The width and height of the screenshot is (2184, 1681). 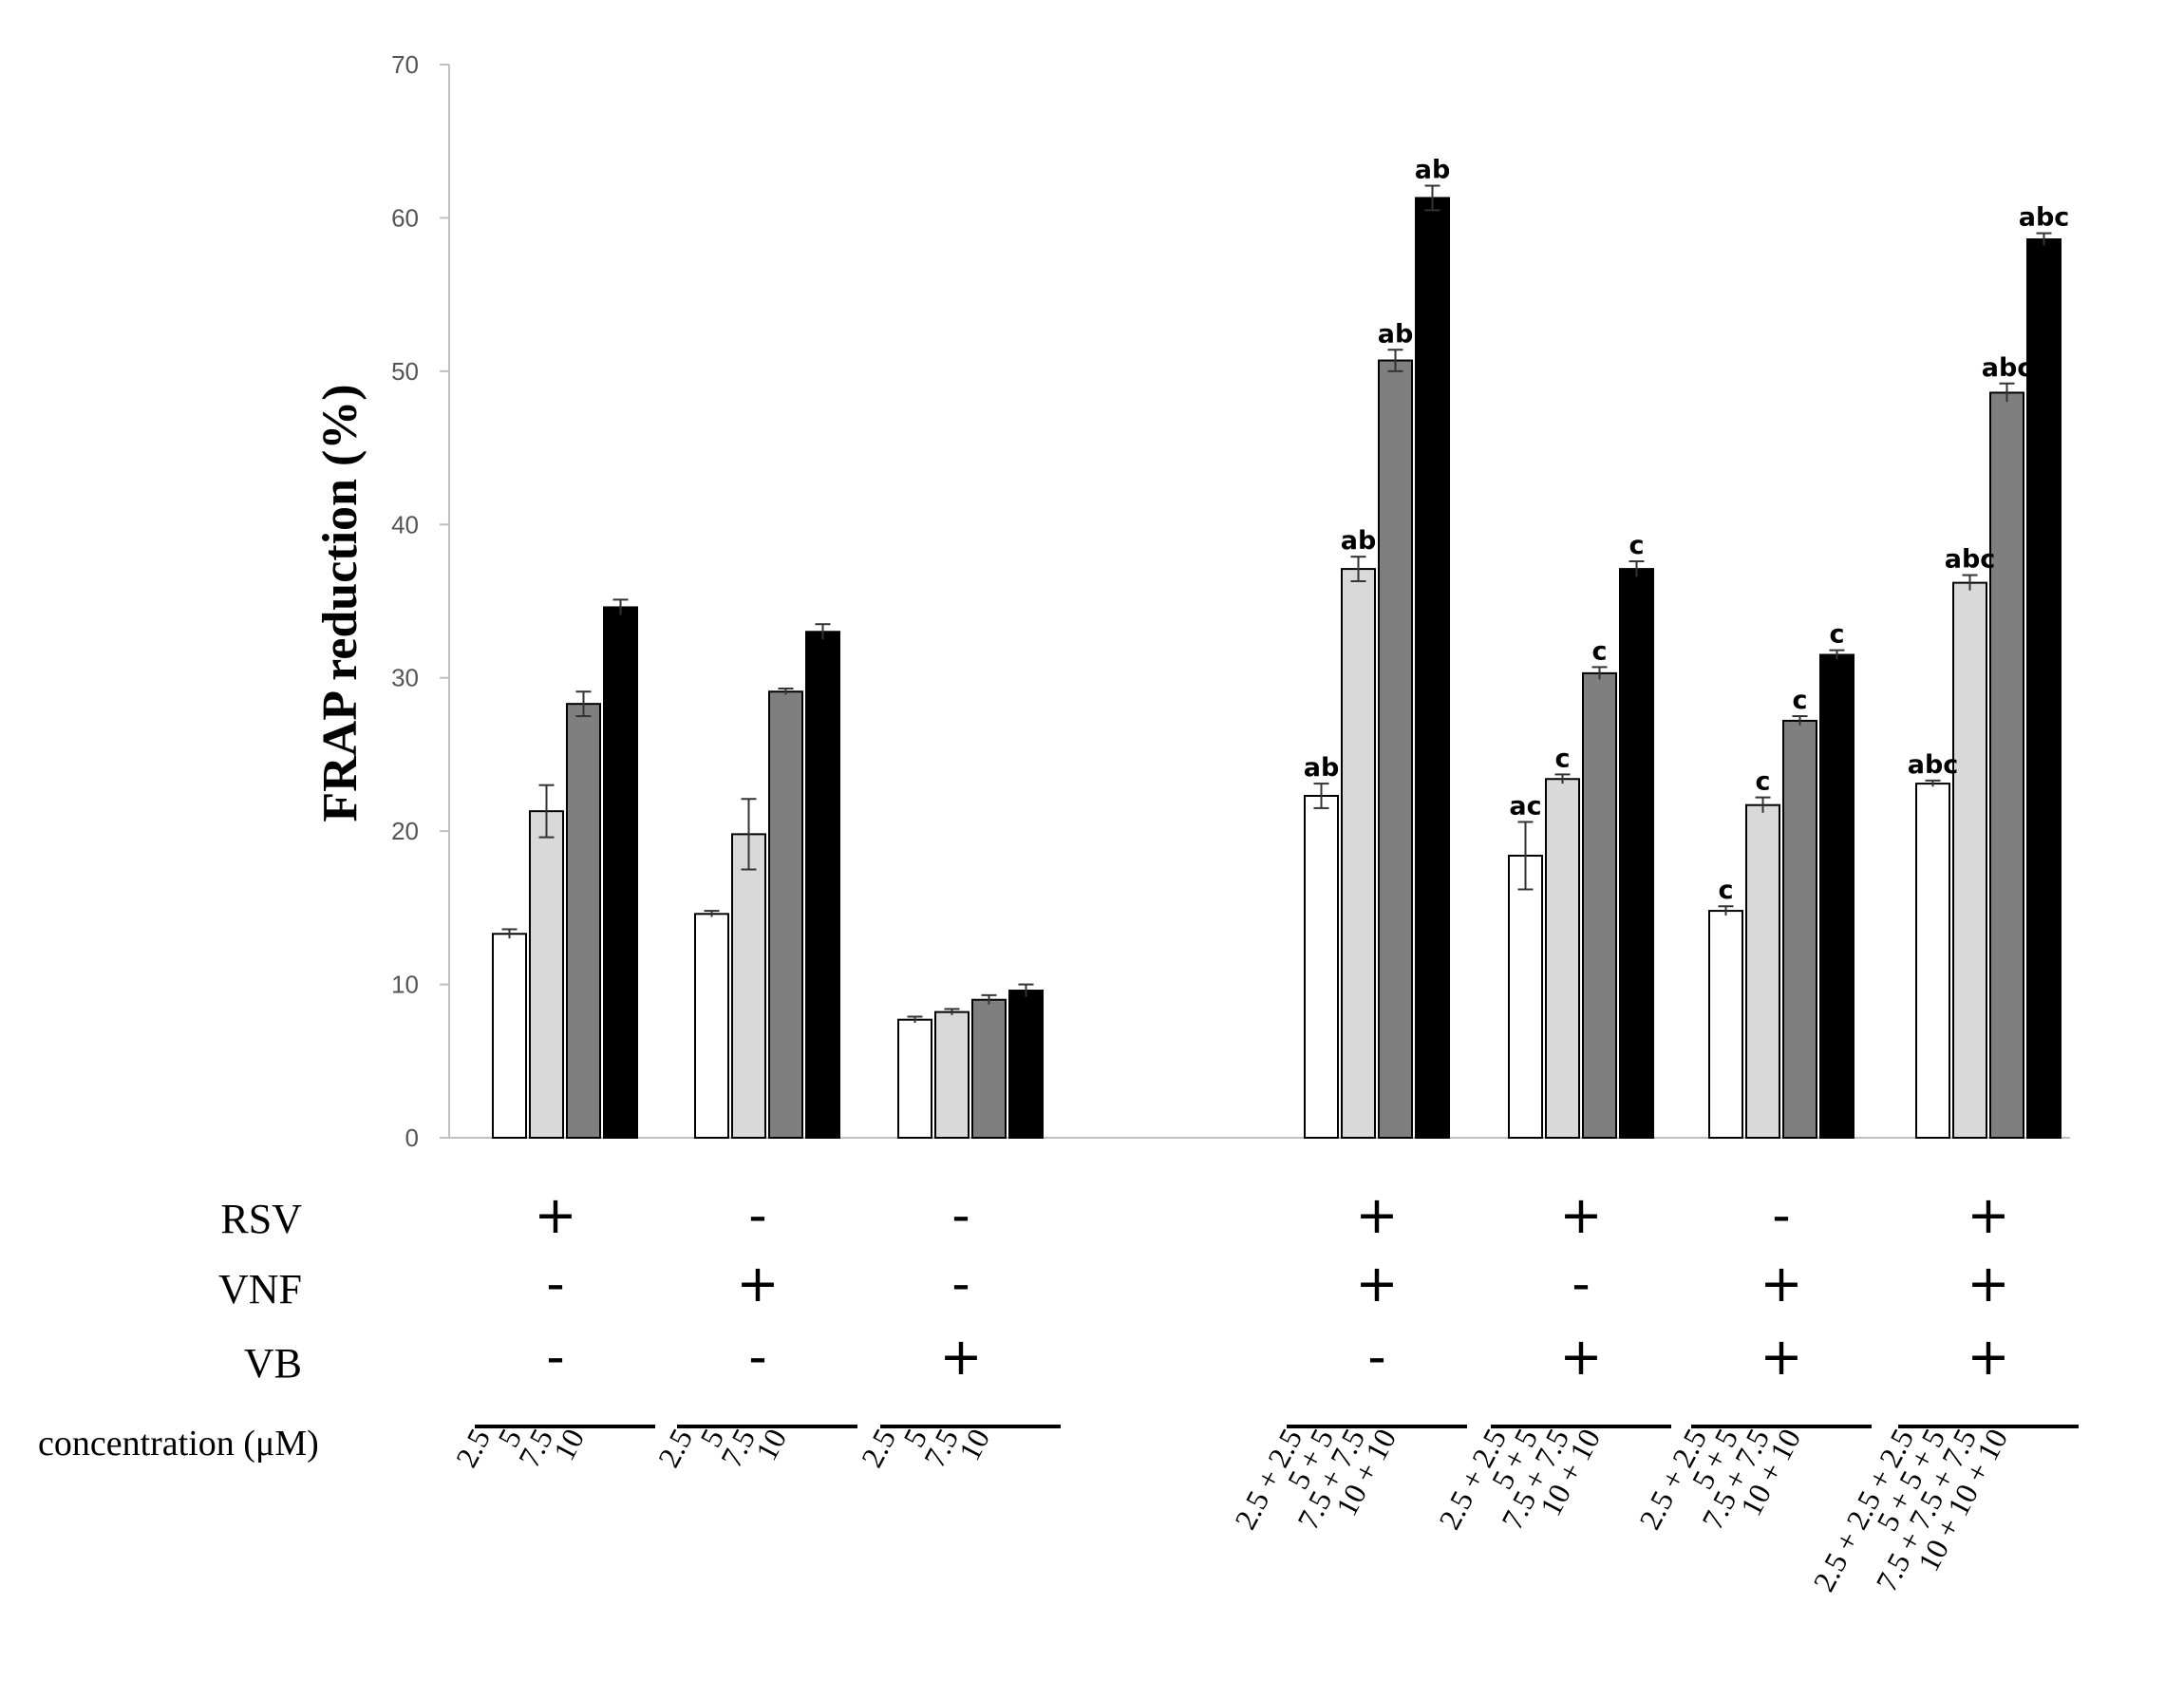 I want to click on y-tick-label: 40, so click(x=405, y=524).